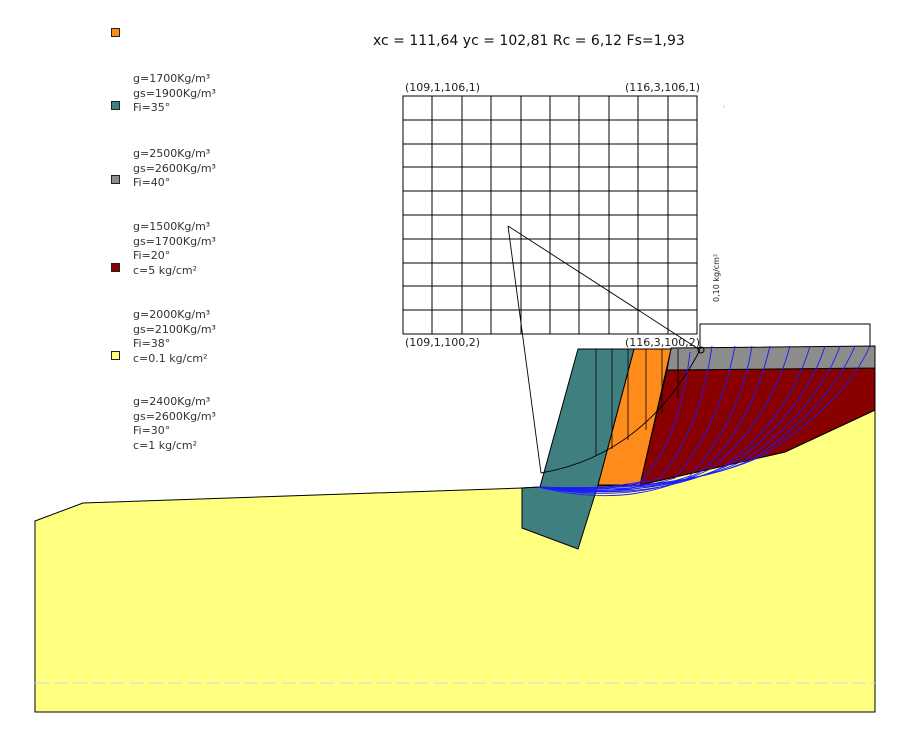 The image size is (912, 734). Describe the element at coordinates (724, 107) in the screenshot. I see `grid-tick-mark: ›` at that location.